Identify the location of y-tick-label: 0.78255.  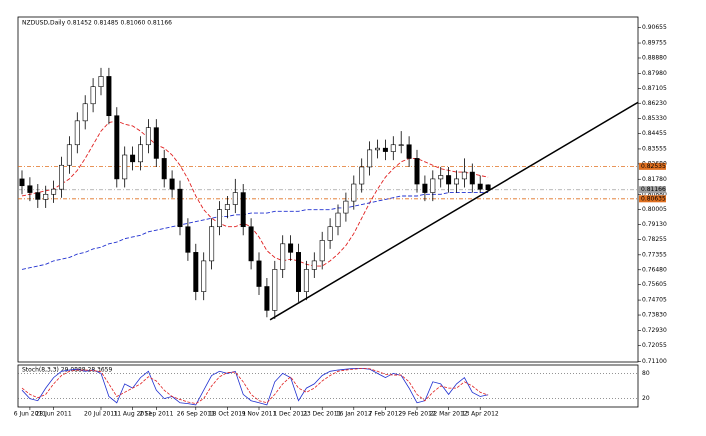
(654, 239).